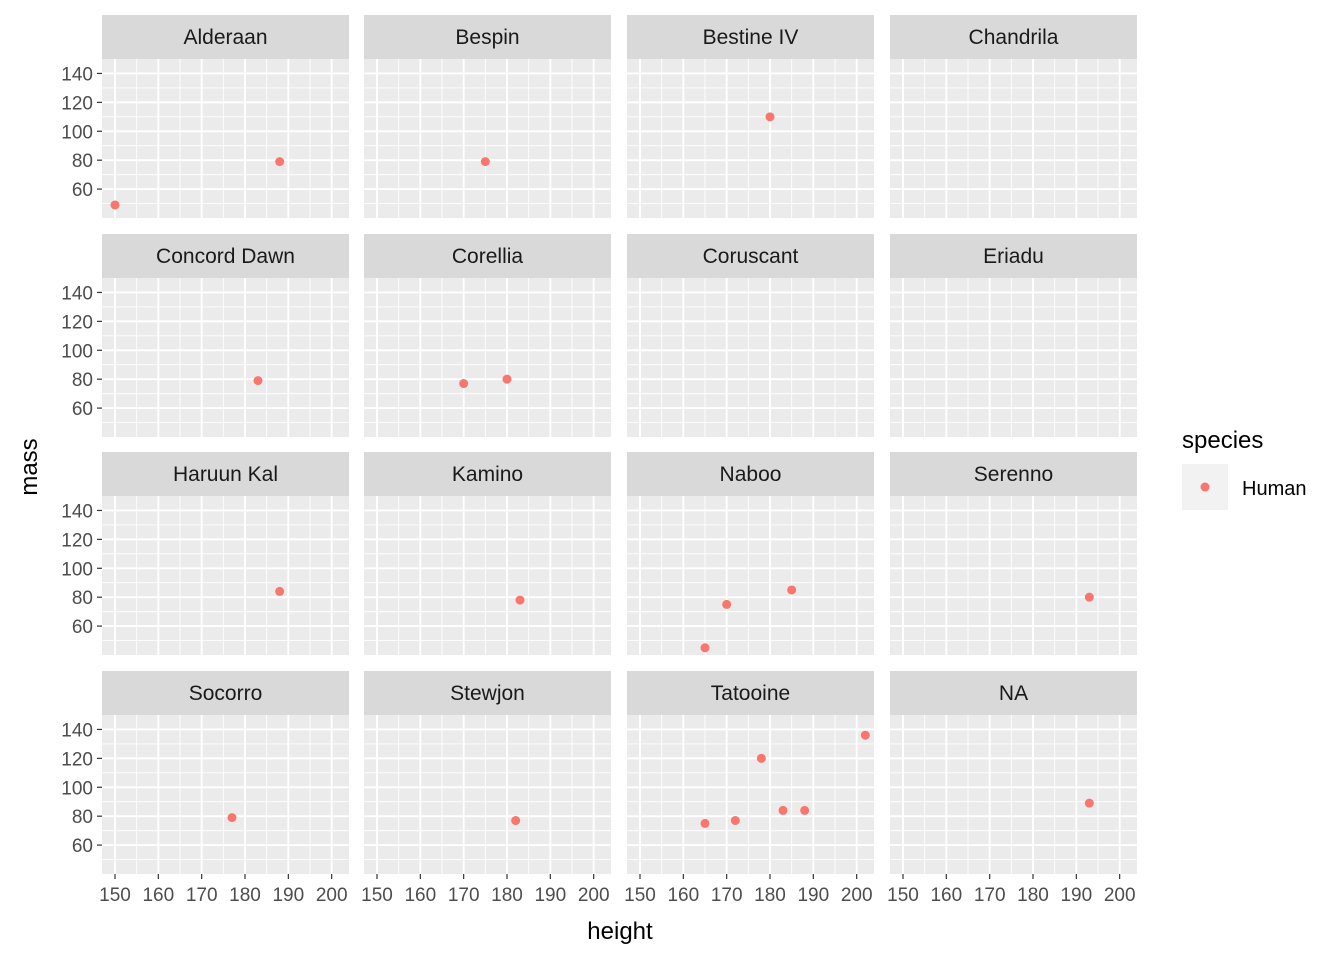  I want to click on y-axis-title: mass, so click(29, 466).